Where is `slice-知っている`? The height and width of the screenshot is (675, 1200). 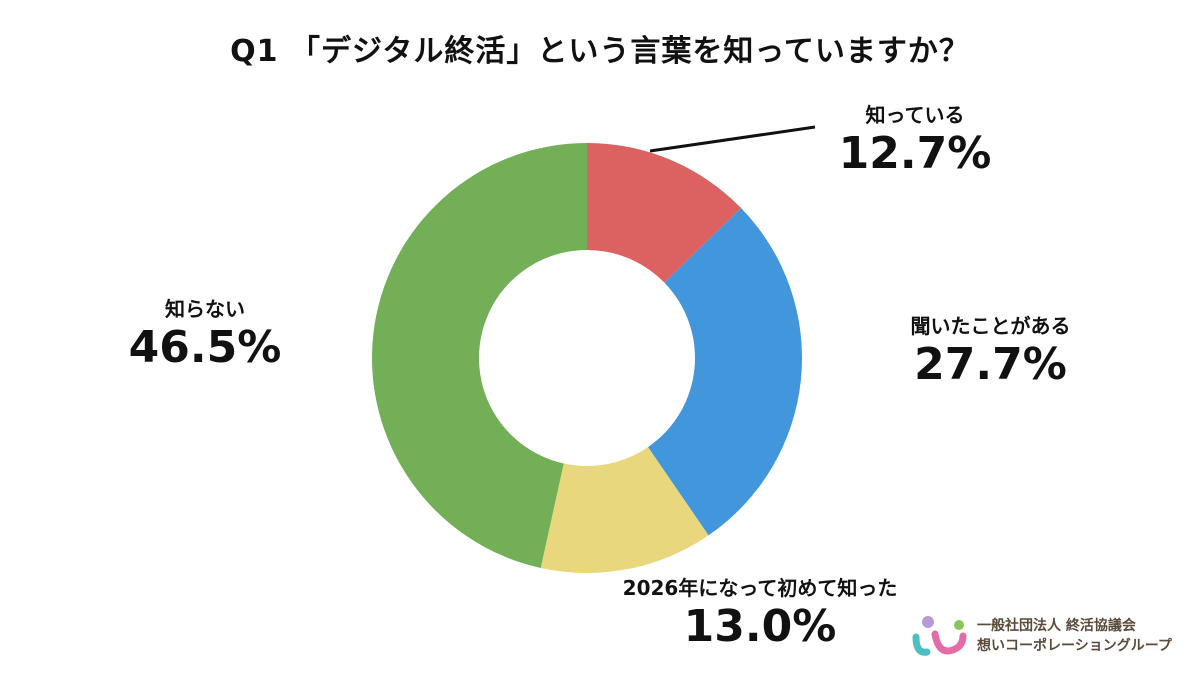 slice-知っている is located at coordinates (664, 213).